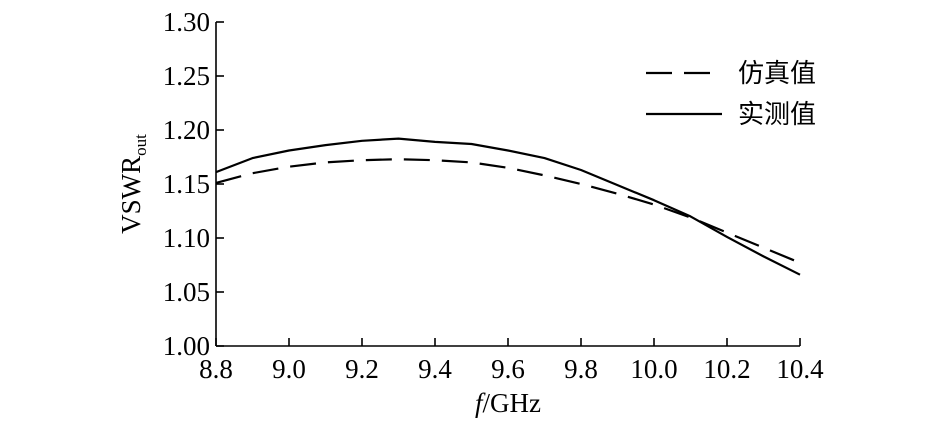  I want to click on x-tick-label: 9.8, so click(581, 369).